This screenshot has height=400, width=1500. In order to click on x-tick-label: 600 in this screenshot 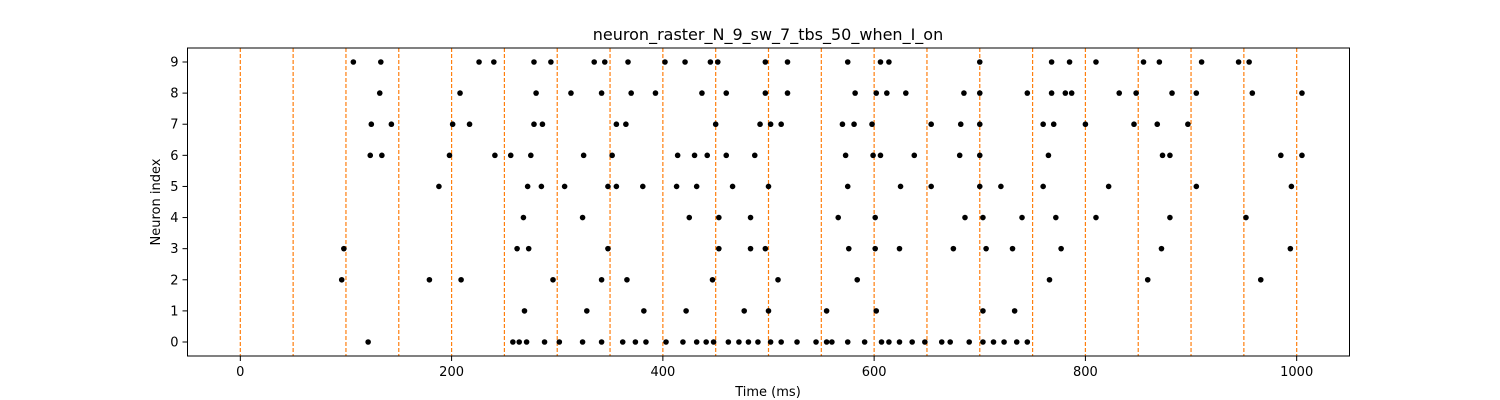, I will do `click(874, 372)`.